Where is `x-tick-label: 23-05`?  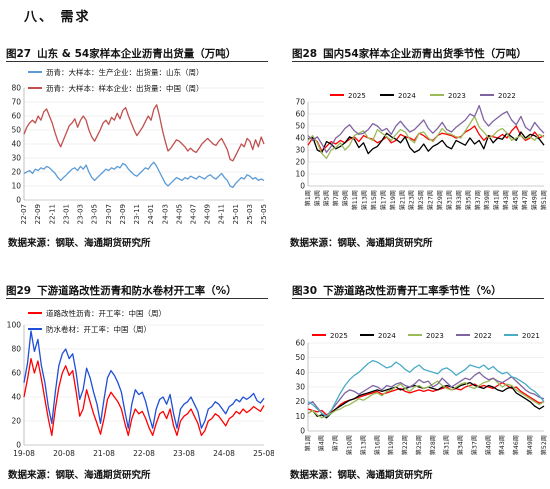
x-tick-label: 23-05 is located at coordinates (95, 214).